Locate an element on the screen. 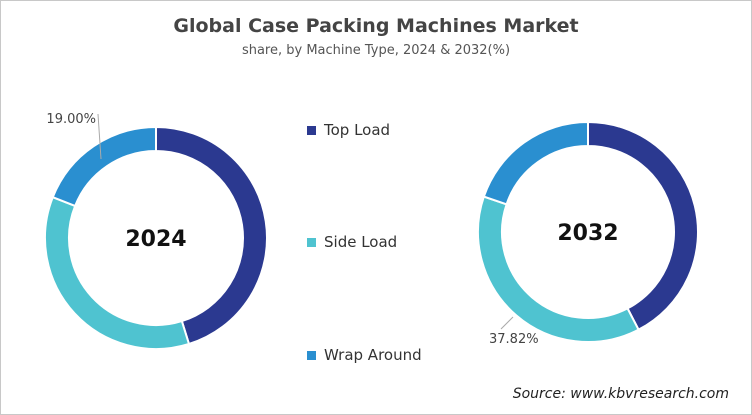 The image size is (752, 415). source-note: Source: www.kbvresearch.com is located at coordinates (620, 394).